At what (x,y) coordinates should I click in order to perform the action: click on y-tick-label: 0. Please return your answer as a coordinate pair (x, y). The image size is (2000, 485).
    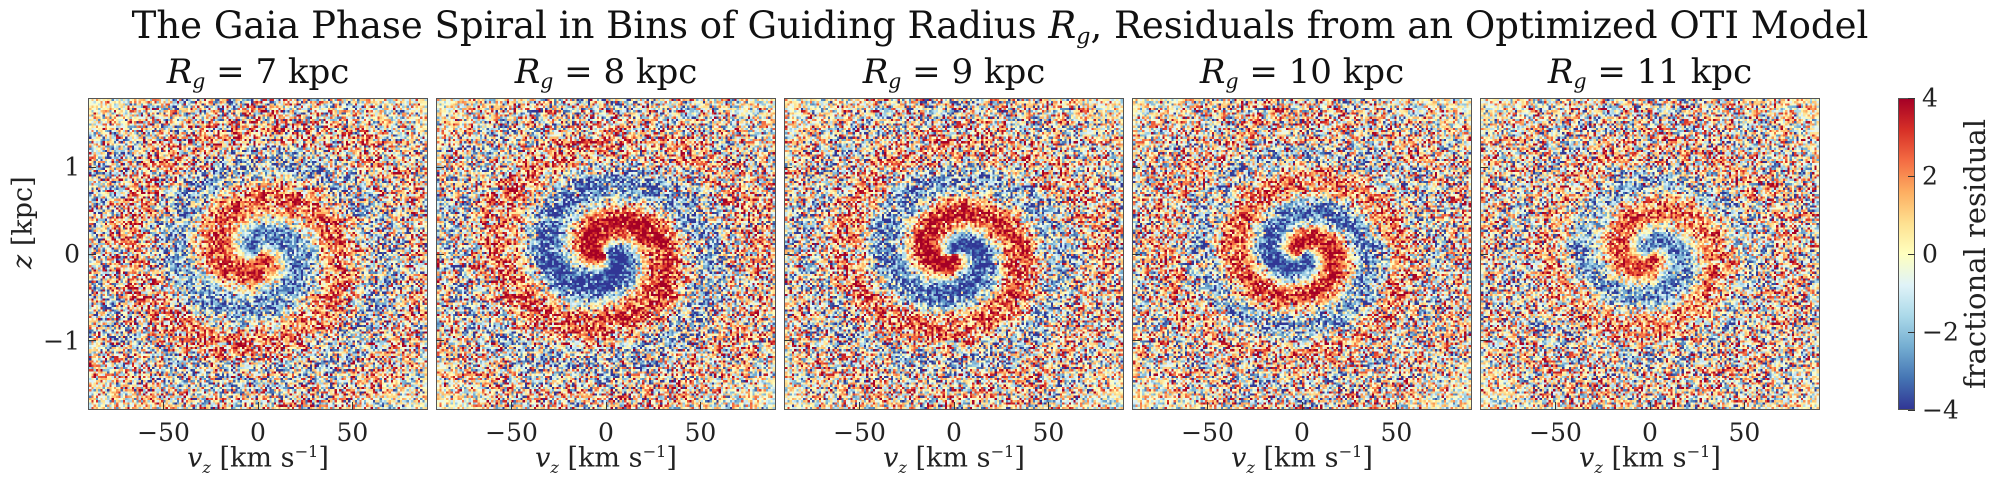
    Looking at the image, I should click on (72, 254).